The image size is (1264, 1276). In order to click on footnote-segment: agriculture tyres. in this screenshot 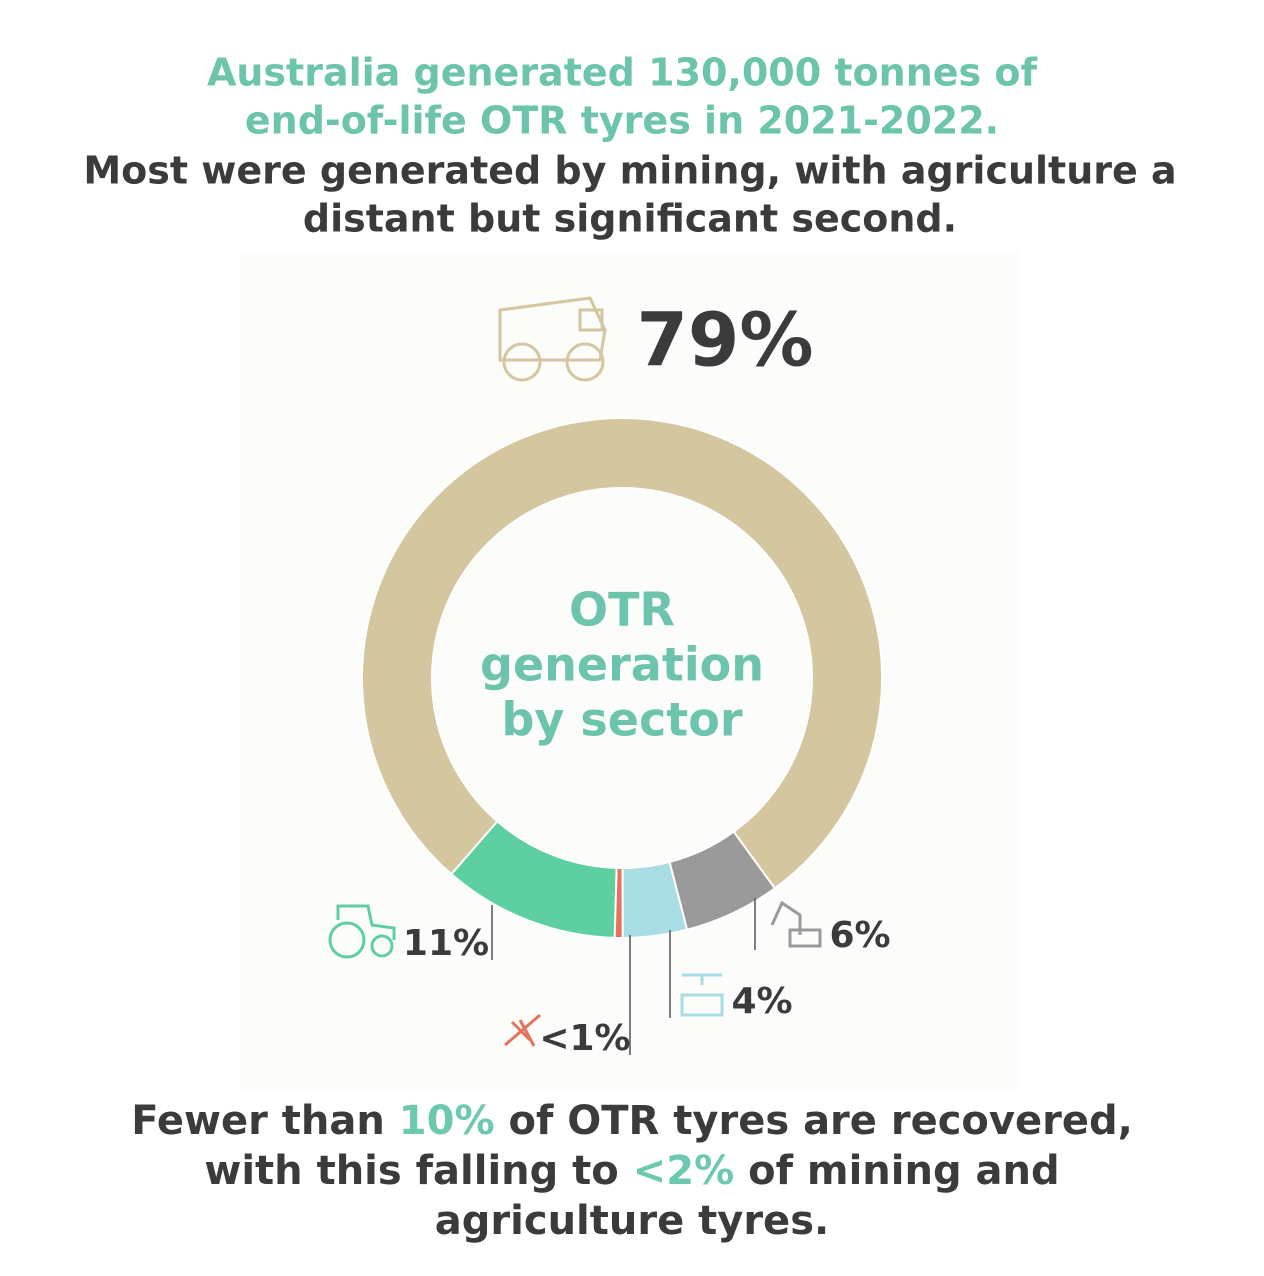, I will do `click(632, 1221)`.